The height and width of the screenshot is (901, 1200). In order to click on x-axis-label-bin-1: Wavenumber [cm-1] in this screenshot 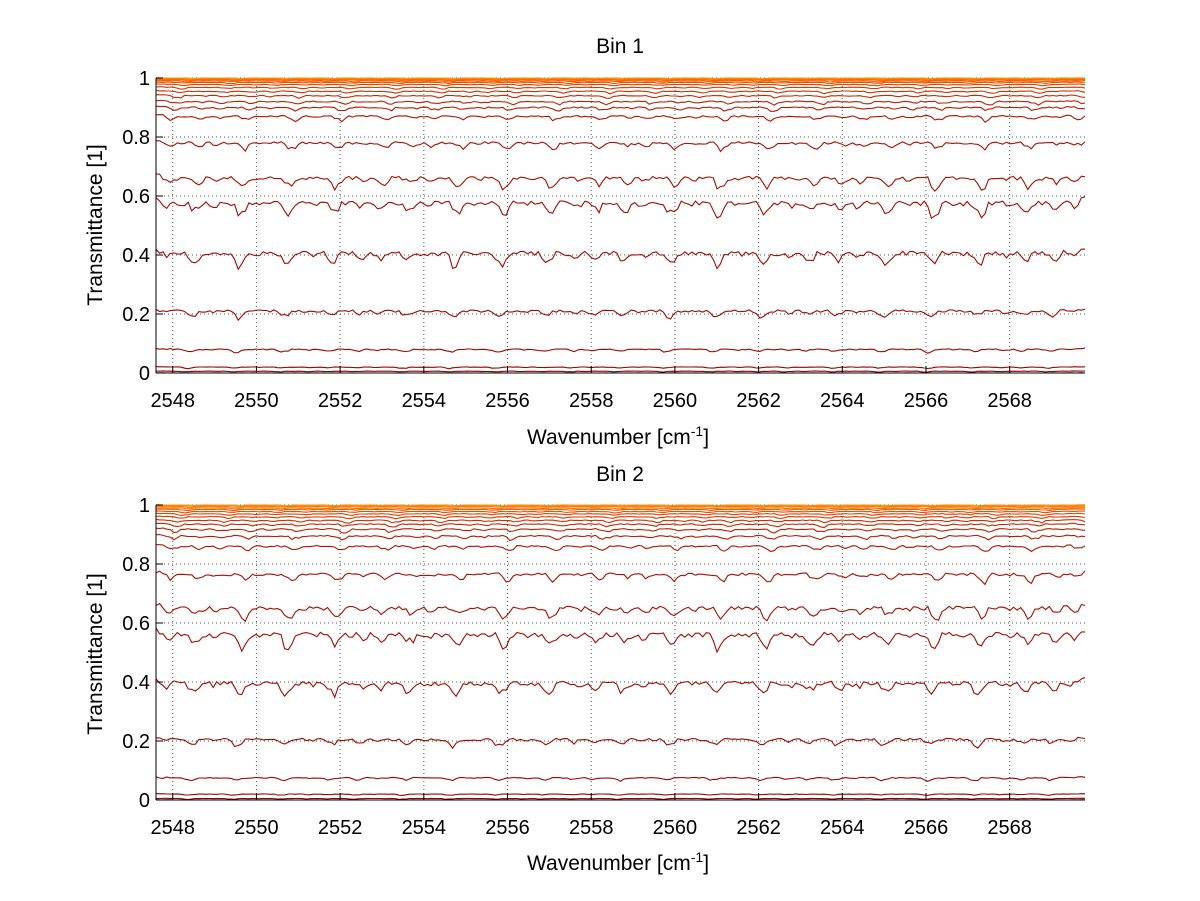, I will do `click(618, 436)`.